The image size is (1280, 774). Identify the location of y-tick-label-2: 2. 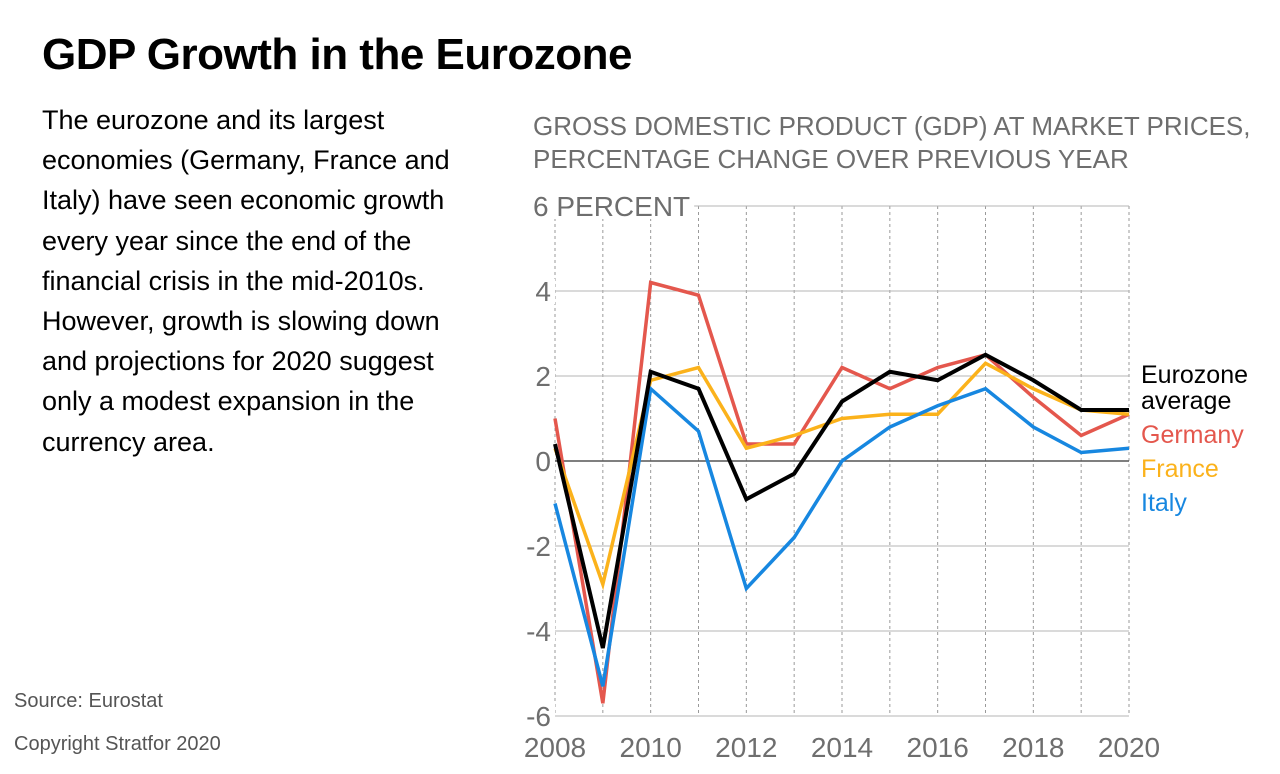
(544, 376).